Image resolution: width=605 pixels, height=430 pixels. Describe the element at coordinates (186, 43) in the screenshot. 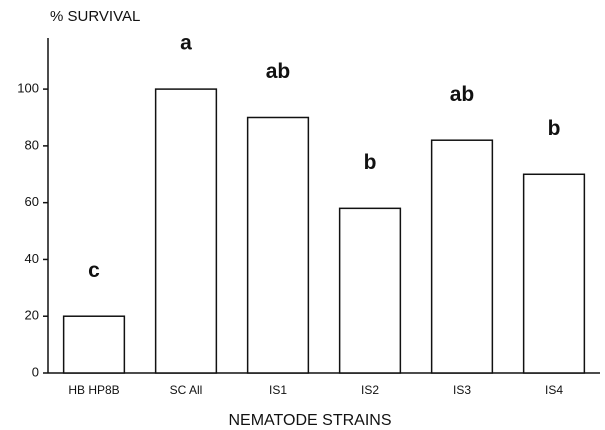

I see `significance-letter: a` at that location.